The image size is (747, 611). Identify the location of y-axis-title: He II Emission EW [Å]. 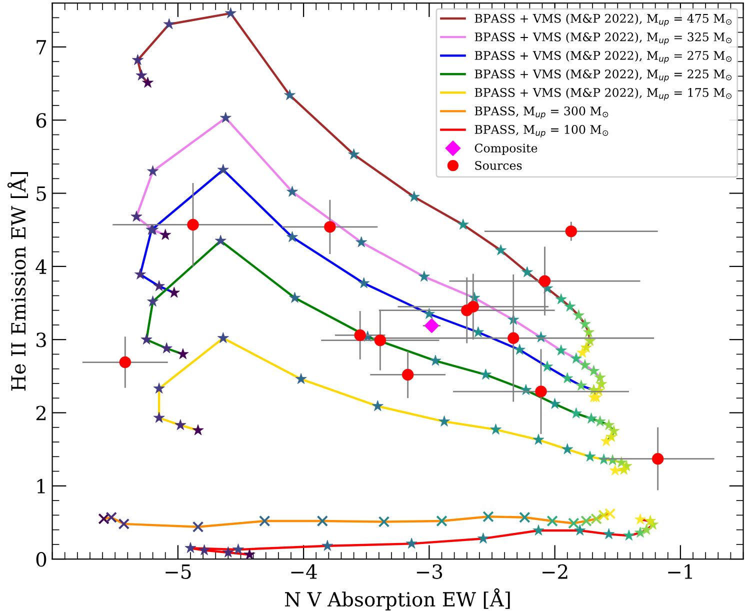
(17, 281).